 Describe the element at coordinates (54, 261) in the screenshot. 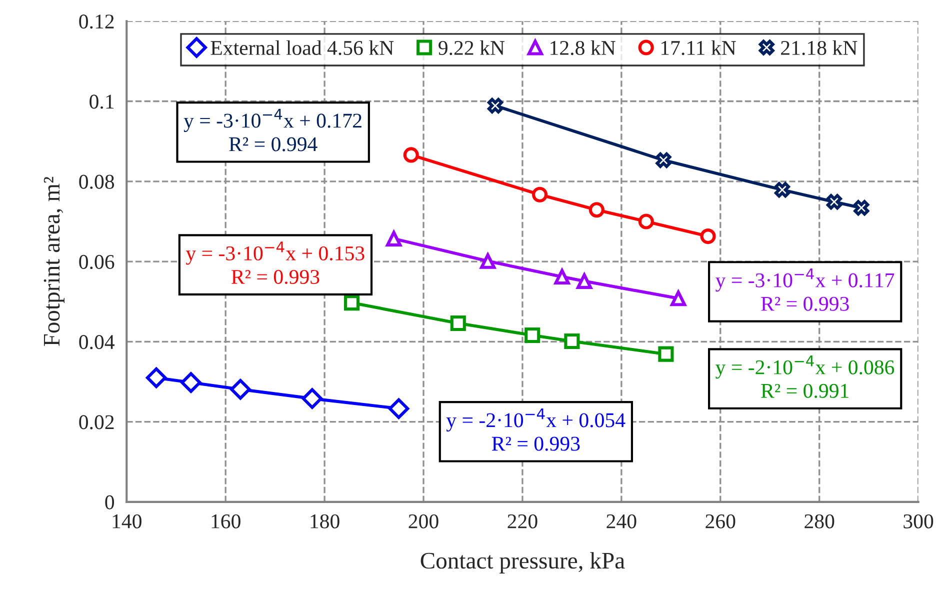

I see `y-axis-title: Footprint area, m²` at that location.